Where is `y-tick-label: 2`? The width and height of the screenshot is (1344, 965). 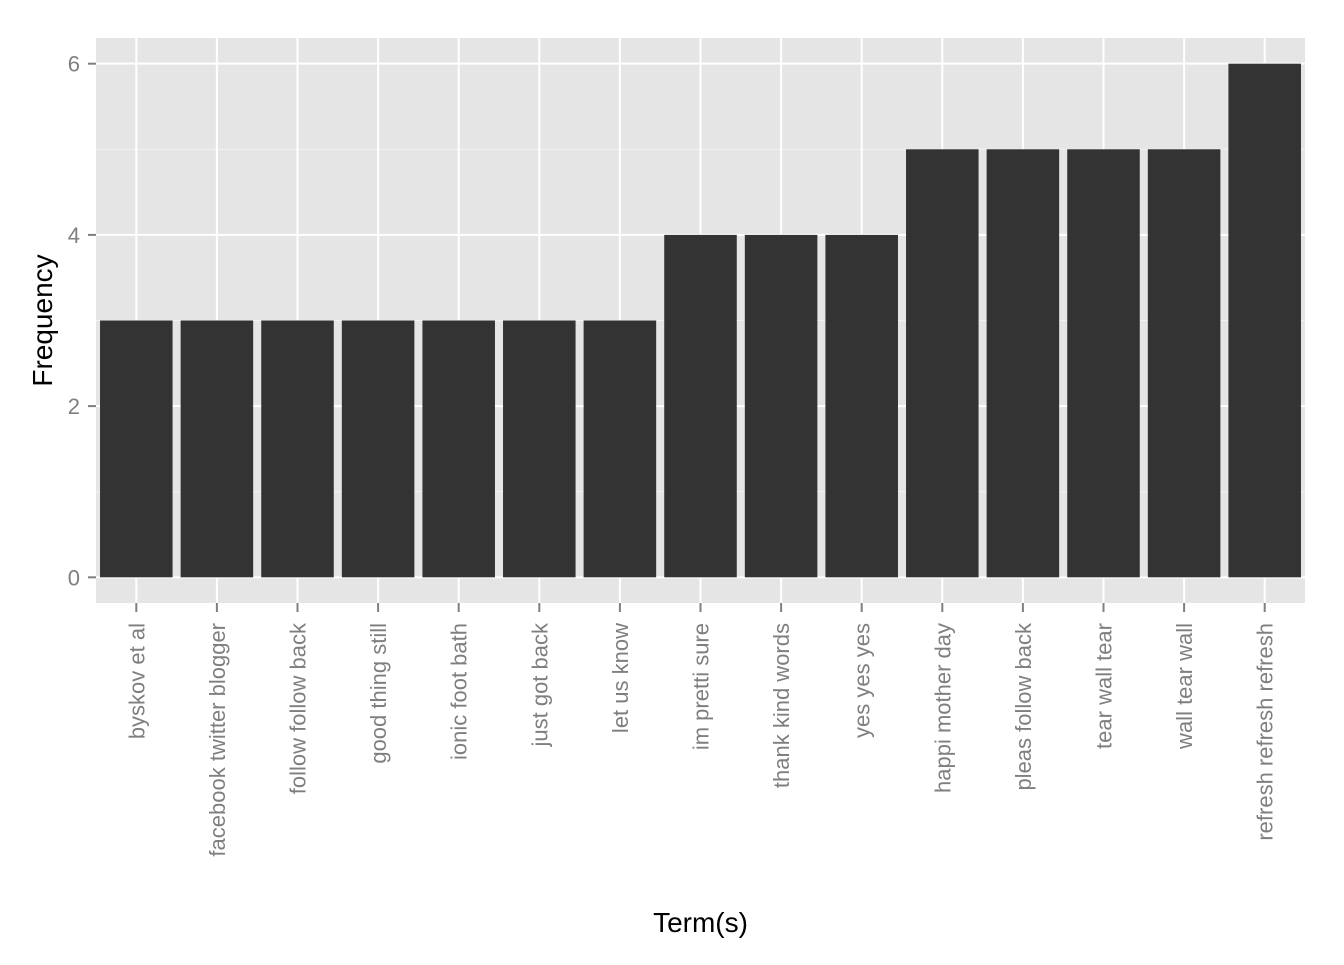 y-tick-label: 2 is located at coordinates (74, 406).